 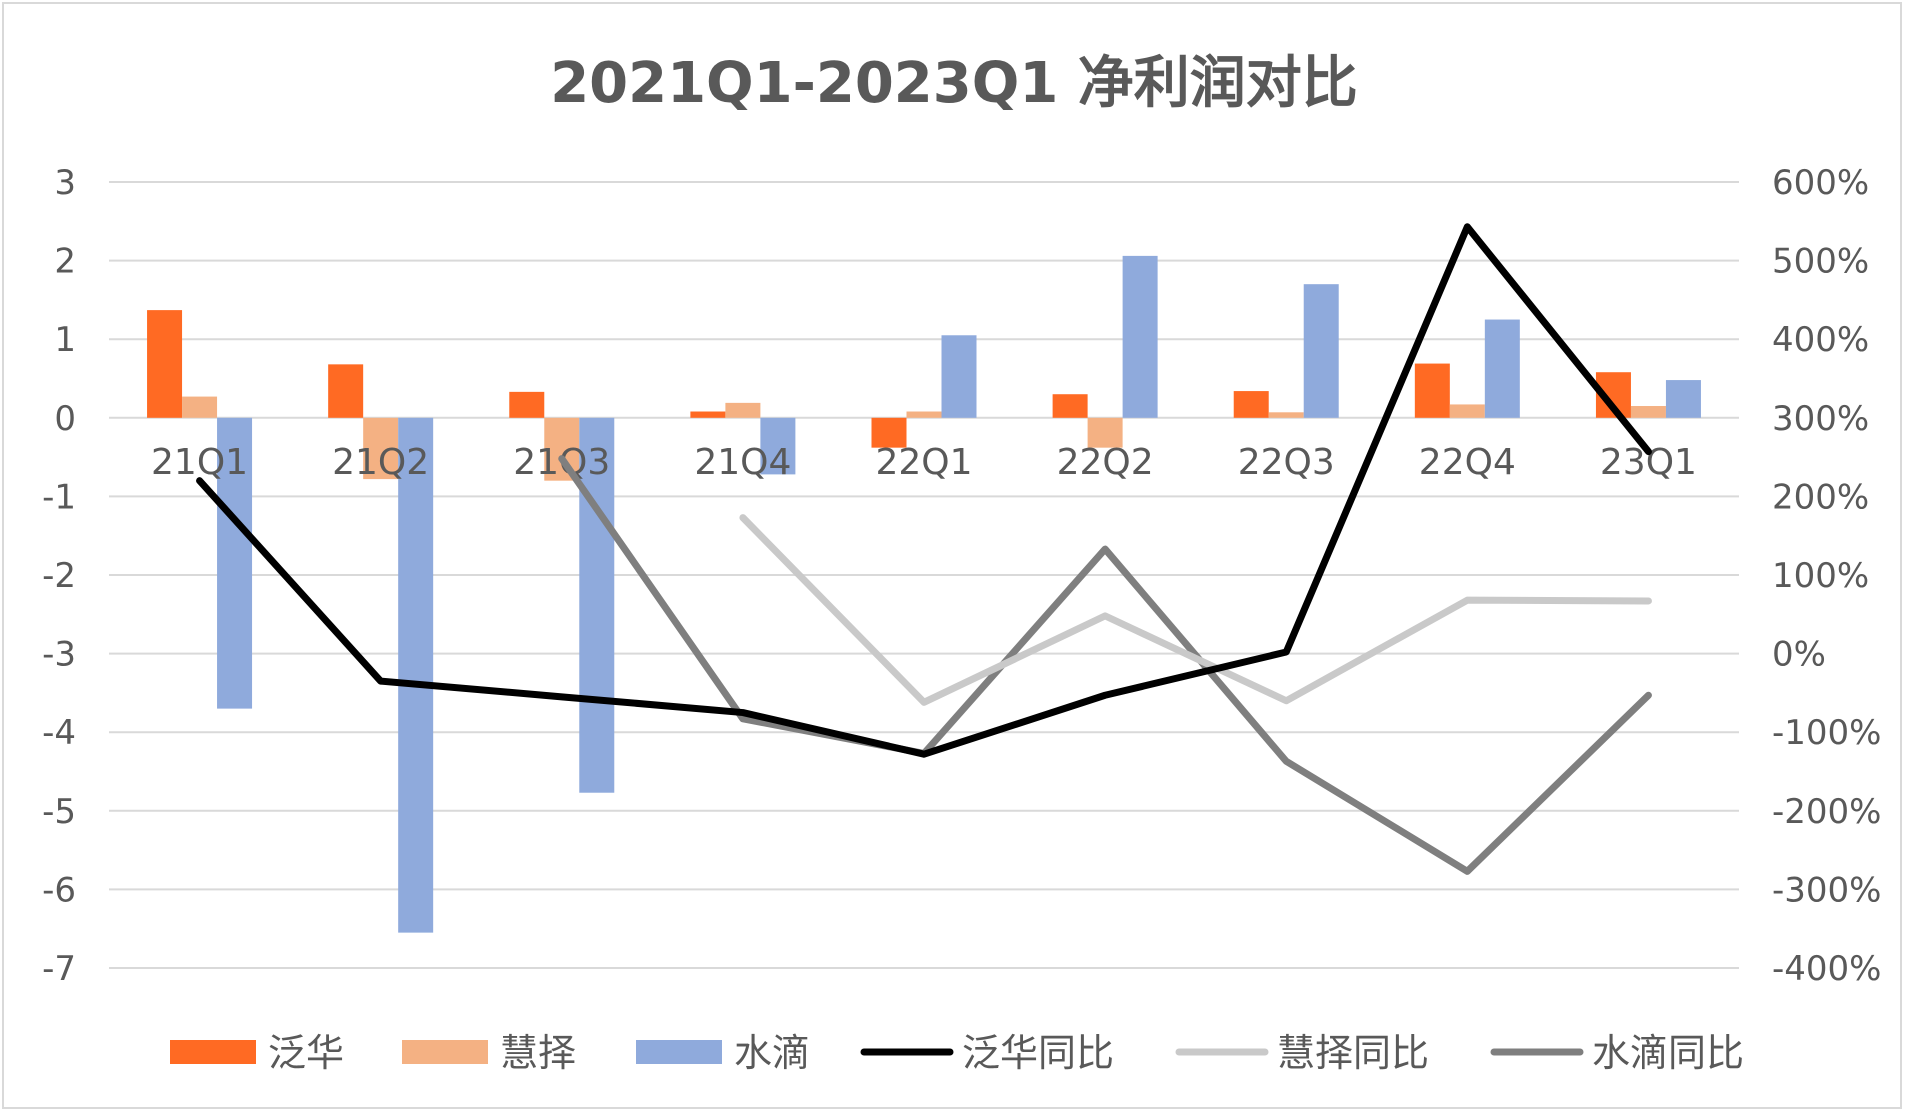 What do you see at coordinates (65, 262) in the screenshot?
I see `left-tick-label: 2` at bounding box center [65, 262].